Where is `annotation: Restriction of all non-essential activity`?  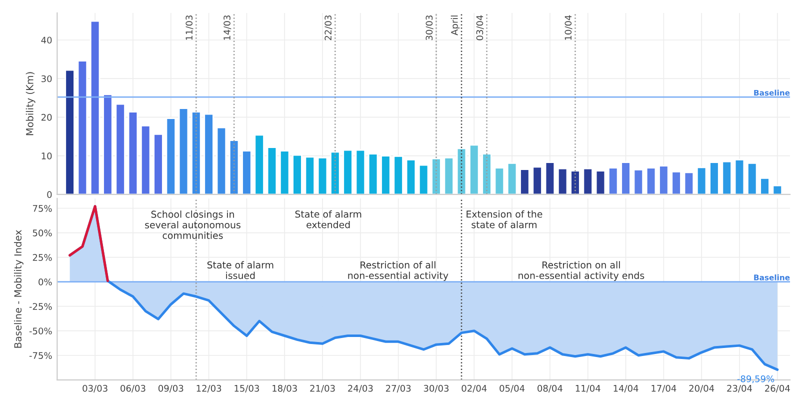 annotation: Restriction of all non-essential activity is located at coordinates (398, 271).